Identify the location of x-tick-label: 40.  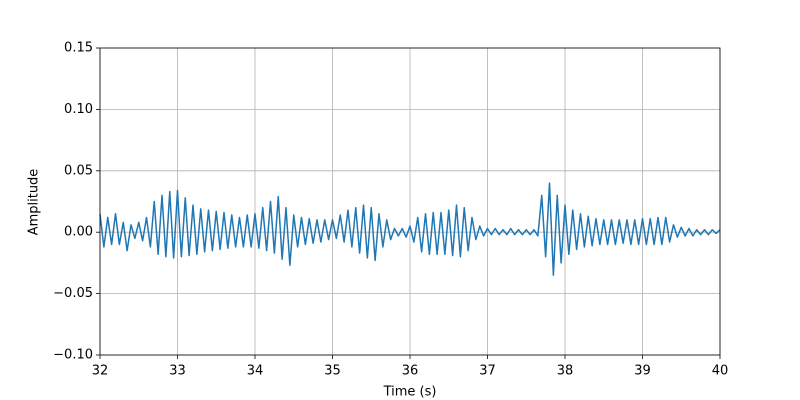
(720, 371).